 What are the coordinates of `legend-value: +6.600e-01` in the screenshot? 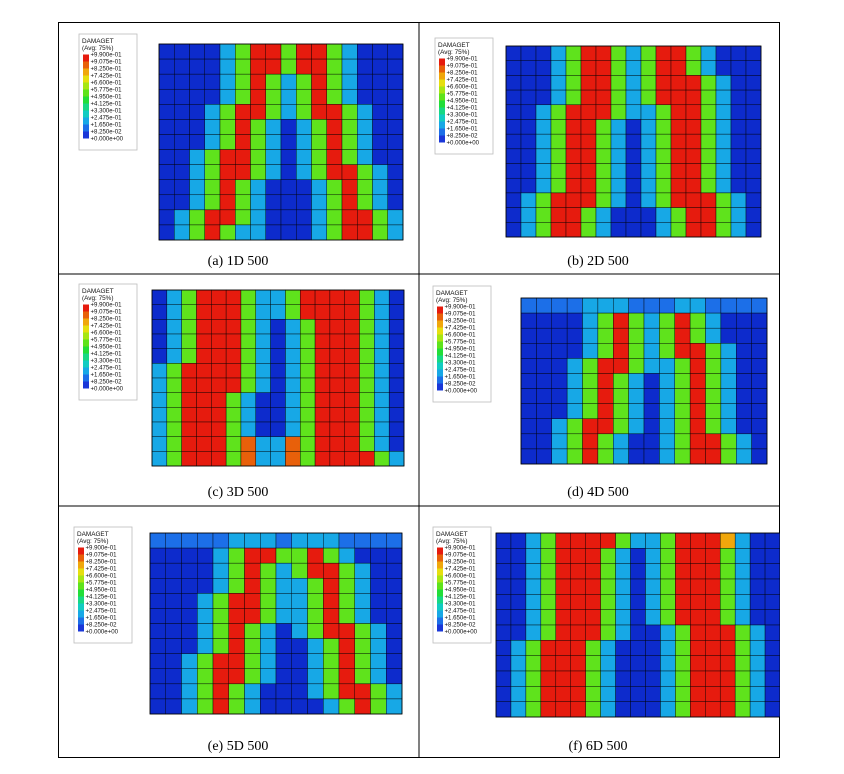 It's located at (107, 83).